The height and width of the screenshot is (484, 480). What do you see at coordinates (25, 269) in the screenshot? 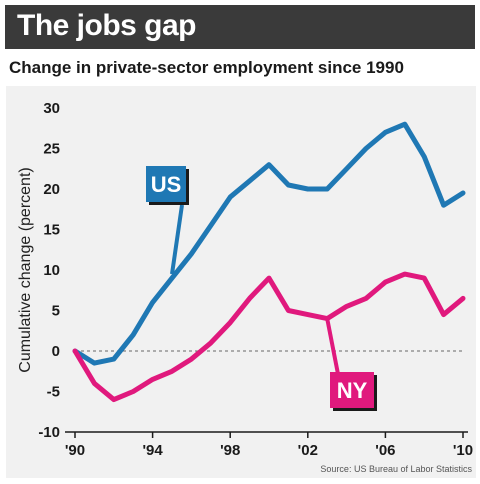
I see `y-axis-label: Cumulative change (percent)` at bounding box center [25, 269].